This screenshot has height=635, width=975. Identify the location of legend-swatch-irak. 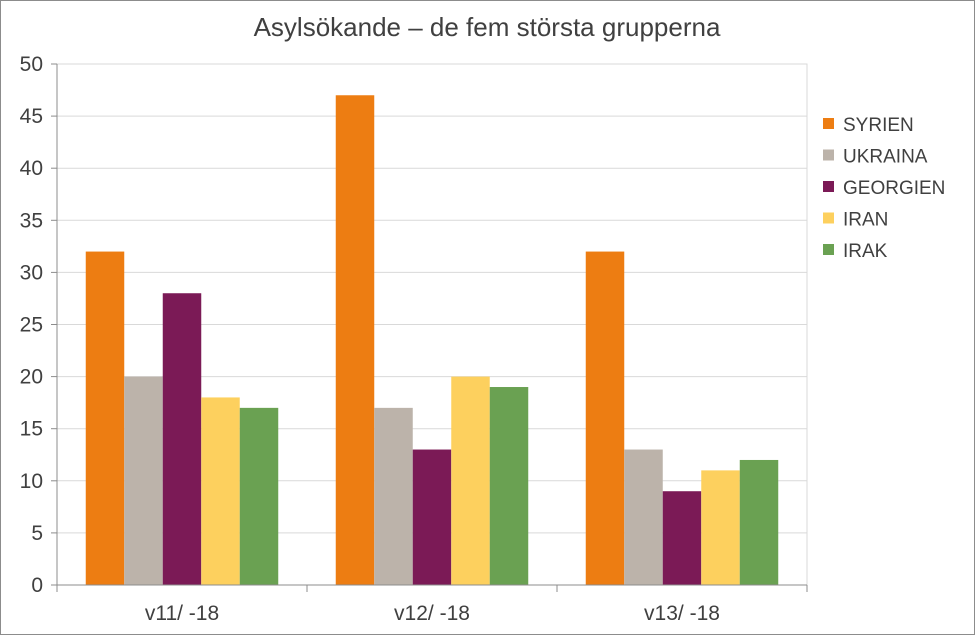
(828, 249).